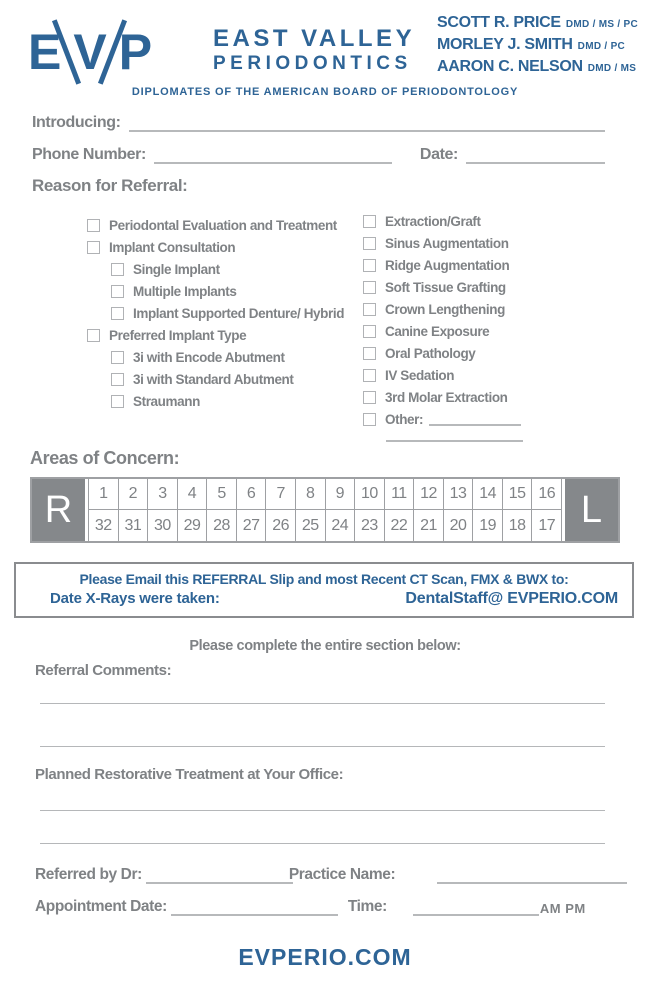 The width and height of the screenshot is (650, 1005). Describe the element at coordinates (176, 269) in the screenshot. I see `reason-option-label: Single Implant` at that location.